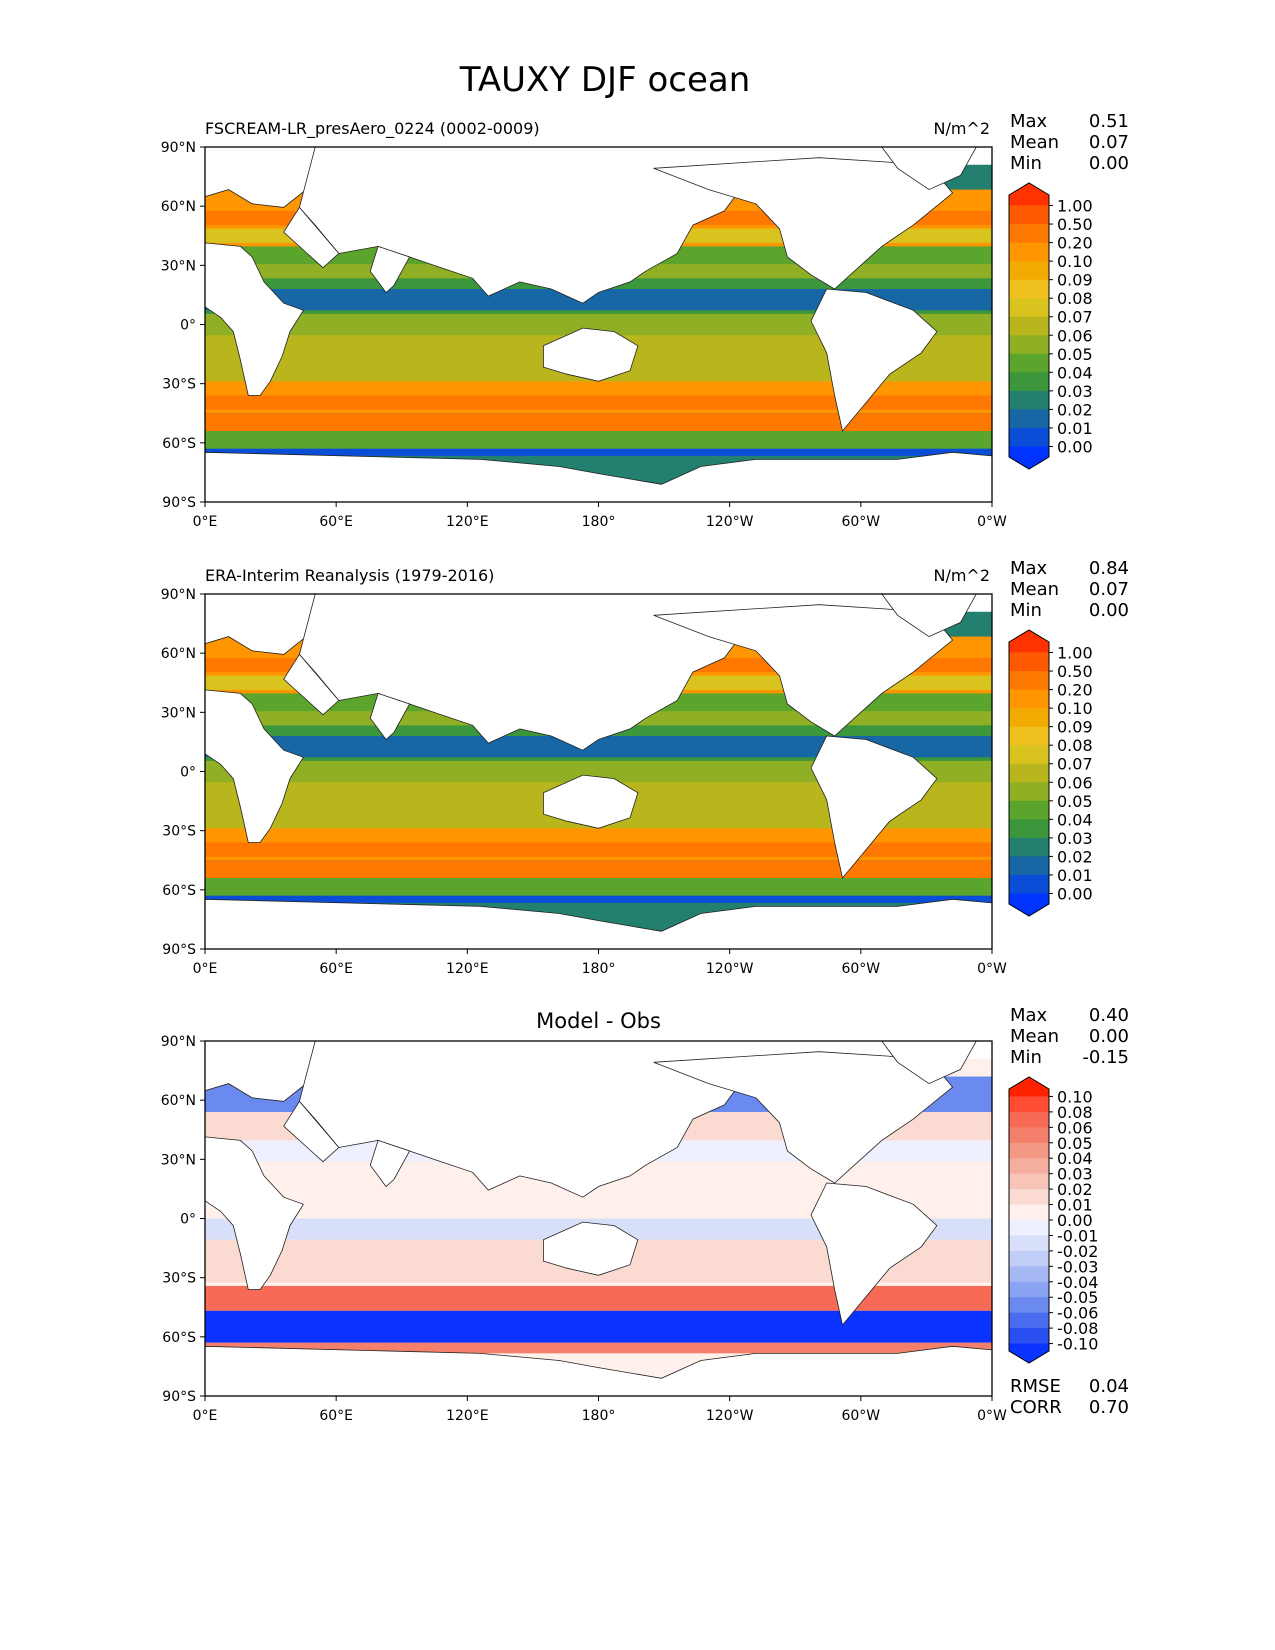 The height and width of the screenshot is (1650, 1275). I want to click on stat-value: 0.00, so click(1109, 610).